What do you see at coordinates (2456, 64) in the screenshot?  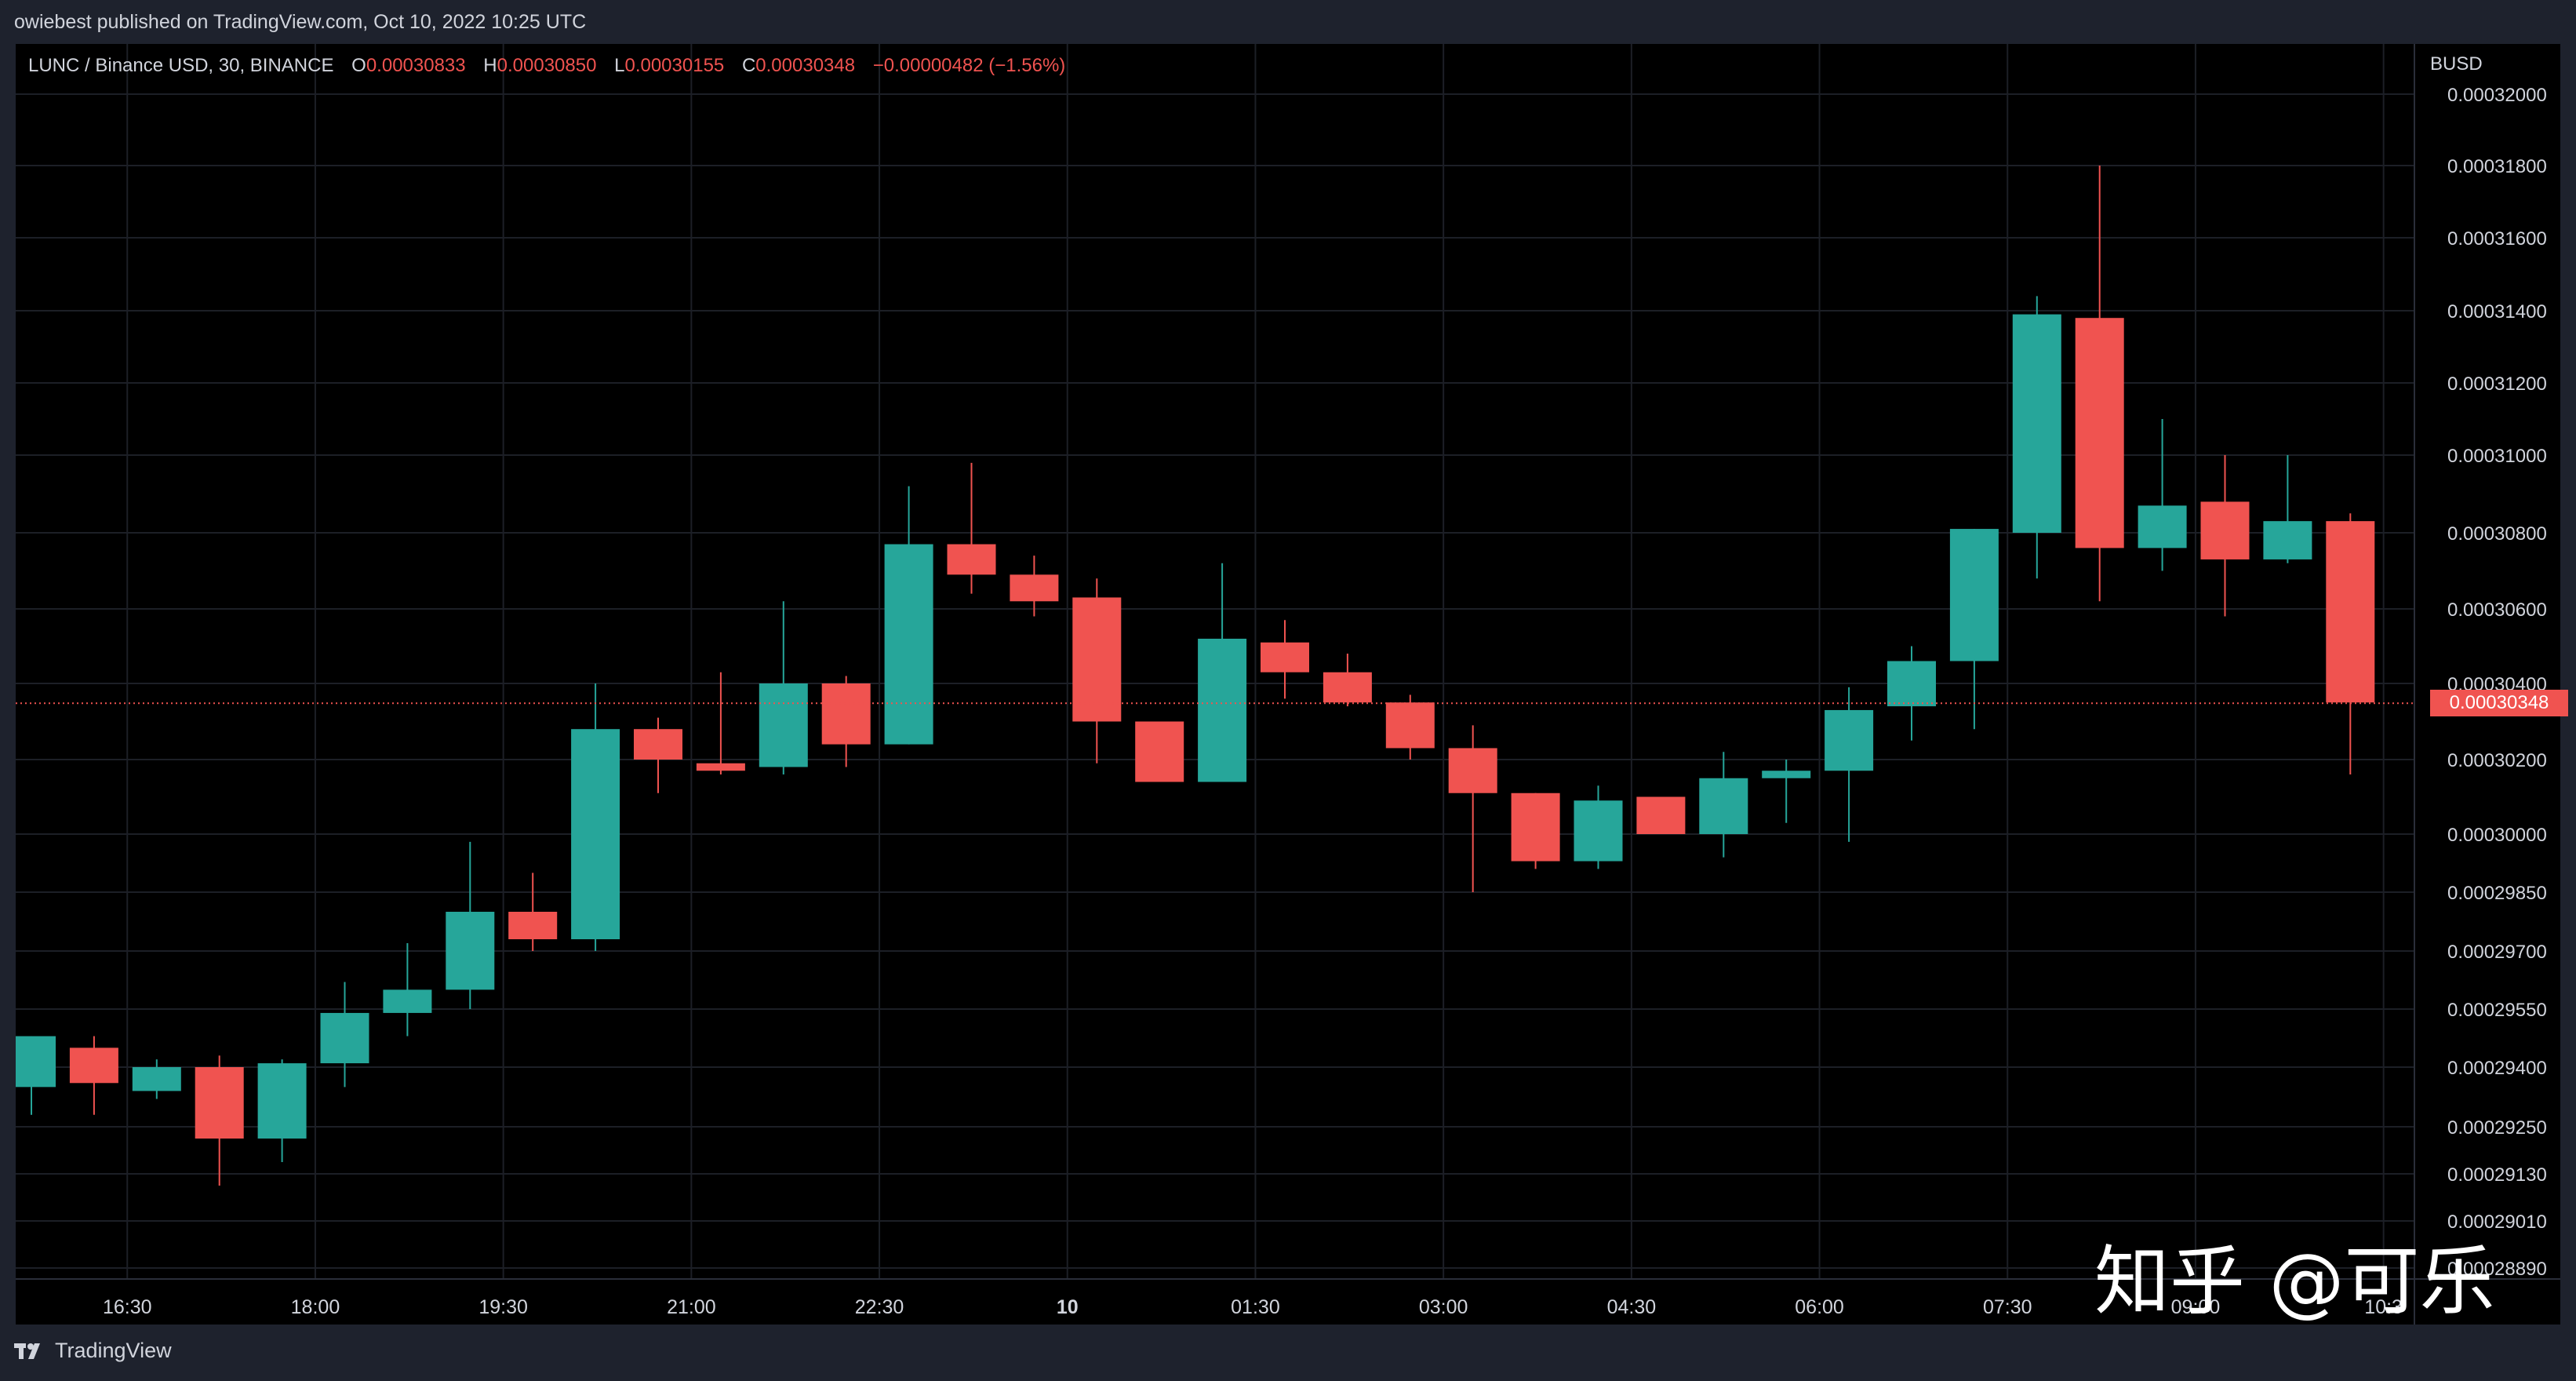 I see `price-axis-unit: BUSD` at bounding box center [2456, 64].